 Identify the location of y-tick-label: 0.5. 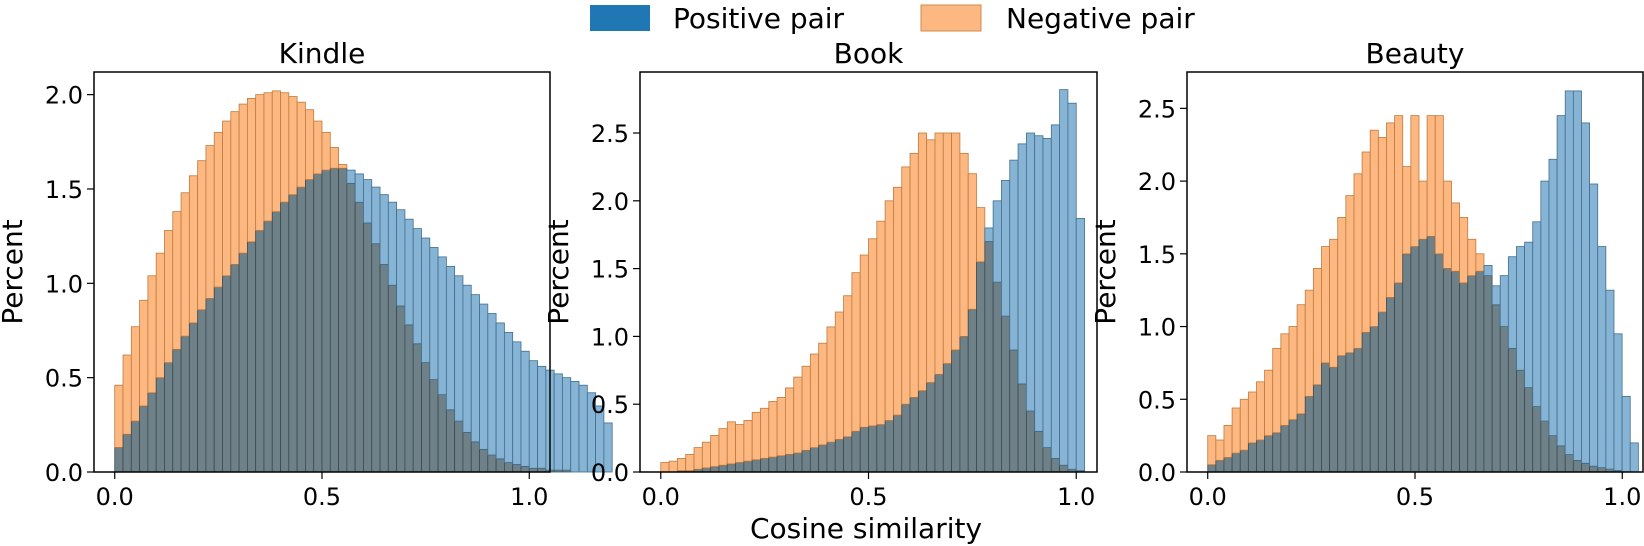
(64, 379).